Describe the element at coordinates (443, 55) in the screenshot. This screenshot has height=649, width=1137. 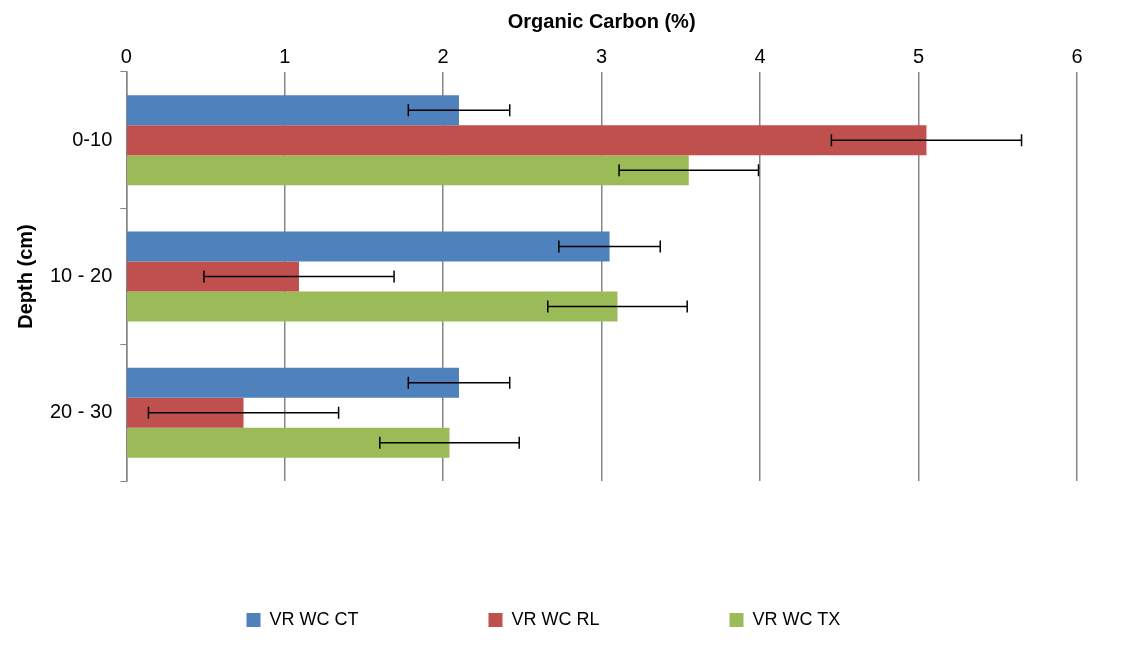
I see `x-tick-label: 2` at that location.